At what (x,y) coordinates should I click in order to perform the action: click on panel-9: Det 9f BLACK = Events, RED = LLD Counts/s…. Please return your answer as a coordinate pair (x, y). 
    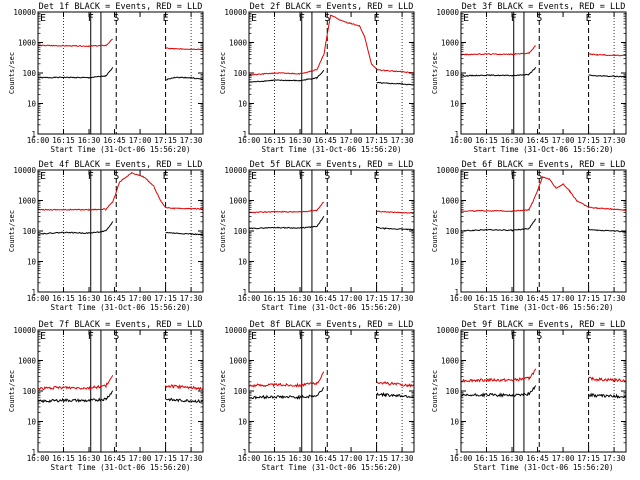
    Looking at the image, I should click on (529, 396).